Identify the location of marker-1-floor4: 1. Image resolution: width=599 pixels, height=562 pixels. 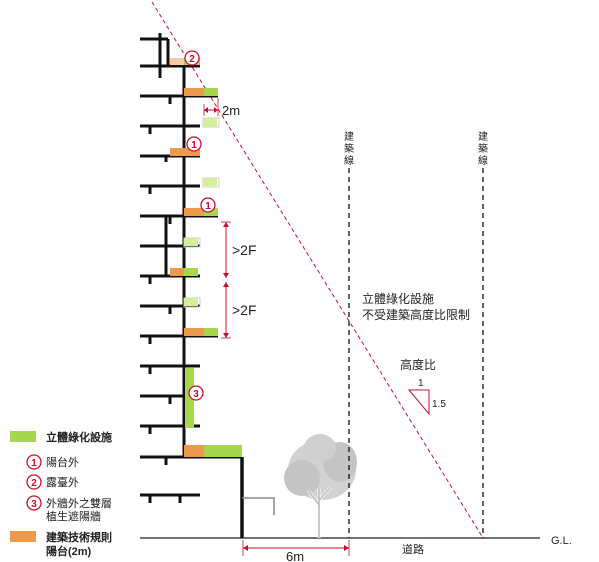
(208, 205).